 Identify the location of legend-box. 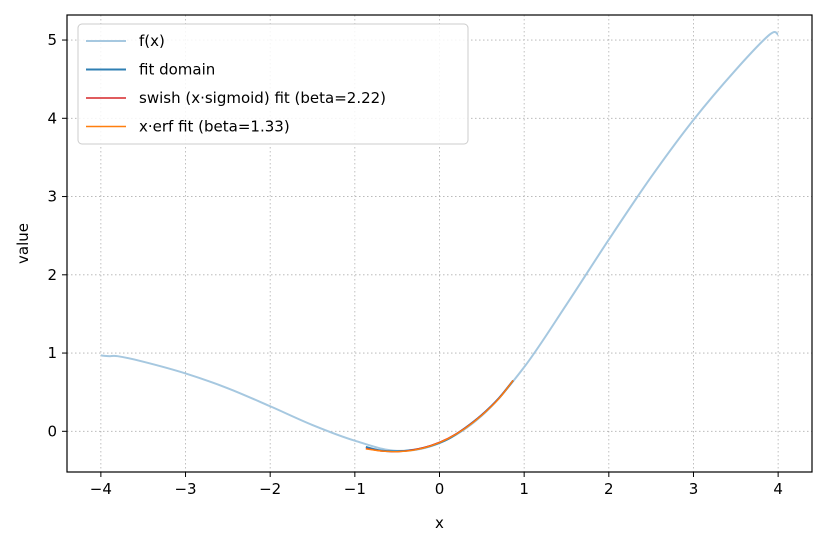
(273, 84).